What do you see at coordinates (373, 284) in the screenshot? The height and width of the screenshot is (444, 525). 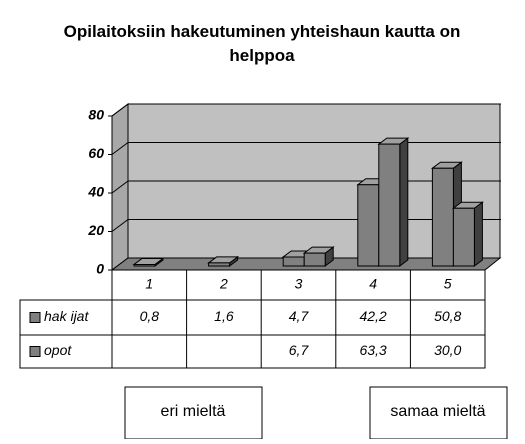 I see `x-tick-label: 4` at bounding box center [373, 284].